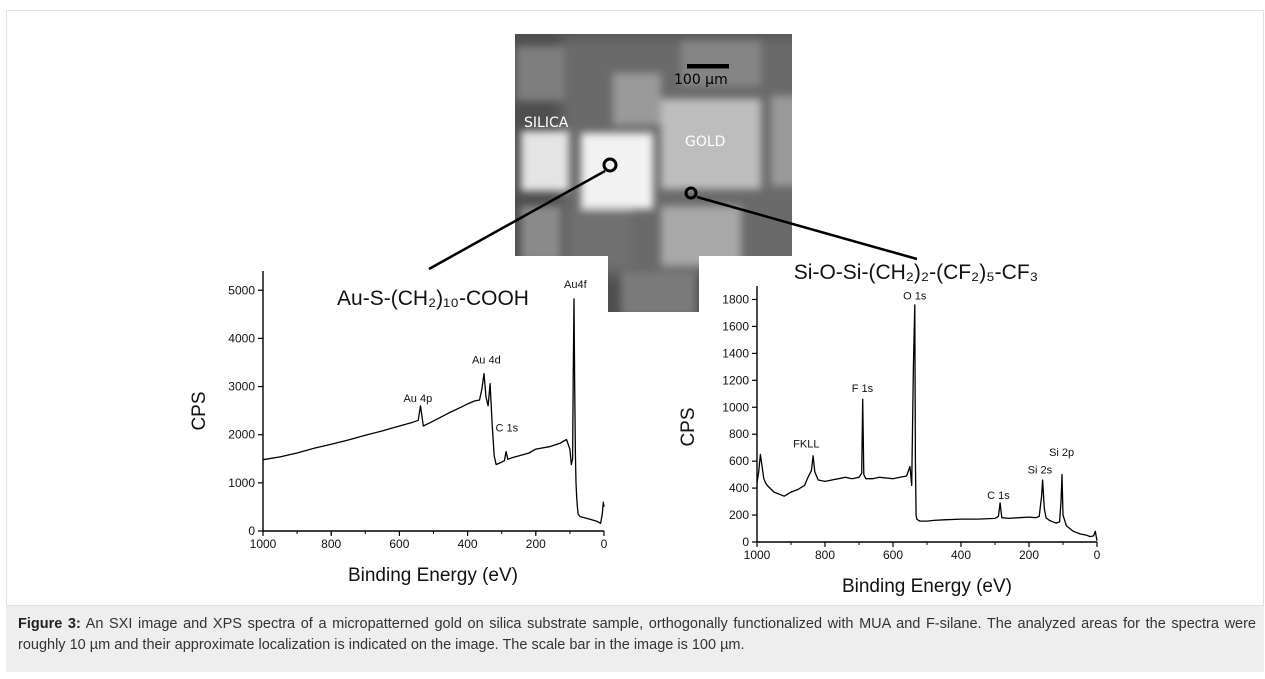 The height and width of the screenshot is (679, 1265). Describe the element at coordinates (433, 298) in the screenshot. I see `chart-title: Au-S-(CH₂)₁₀-COOH` at that location.